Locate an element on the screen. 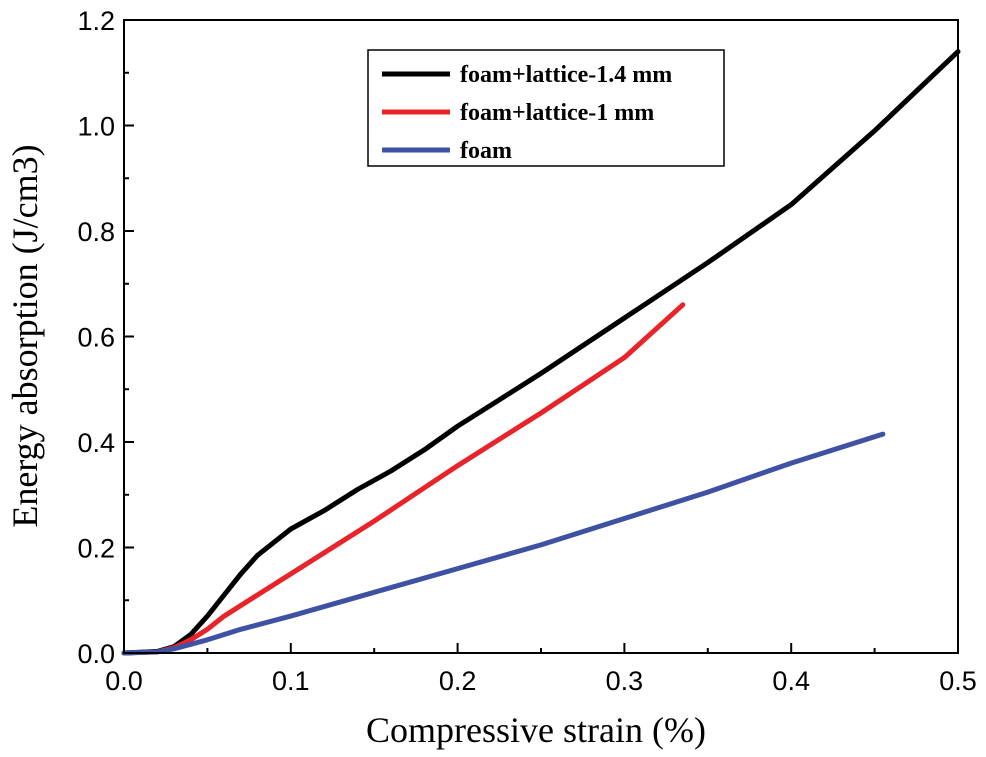 The width and height of the screenshot is (986, 757). legend-label-1: foam+lattice-1 mm is located at coordinates (557, 113).